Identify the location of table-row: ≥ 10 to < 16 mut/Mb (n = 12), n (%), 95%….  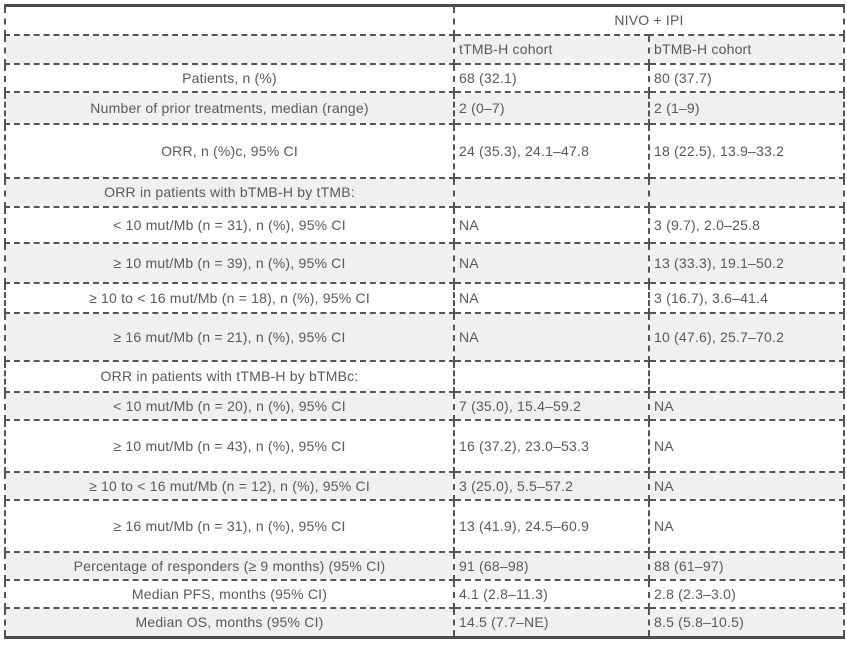
(424, 485).